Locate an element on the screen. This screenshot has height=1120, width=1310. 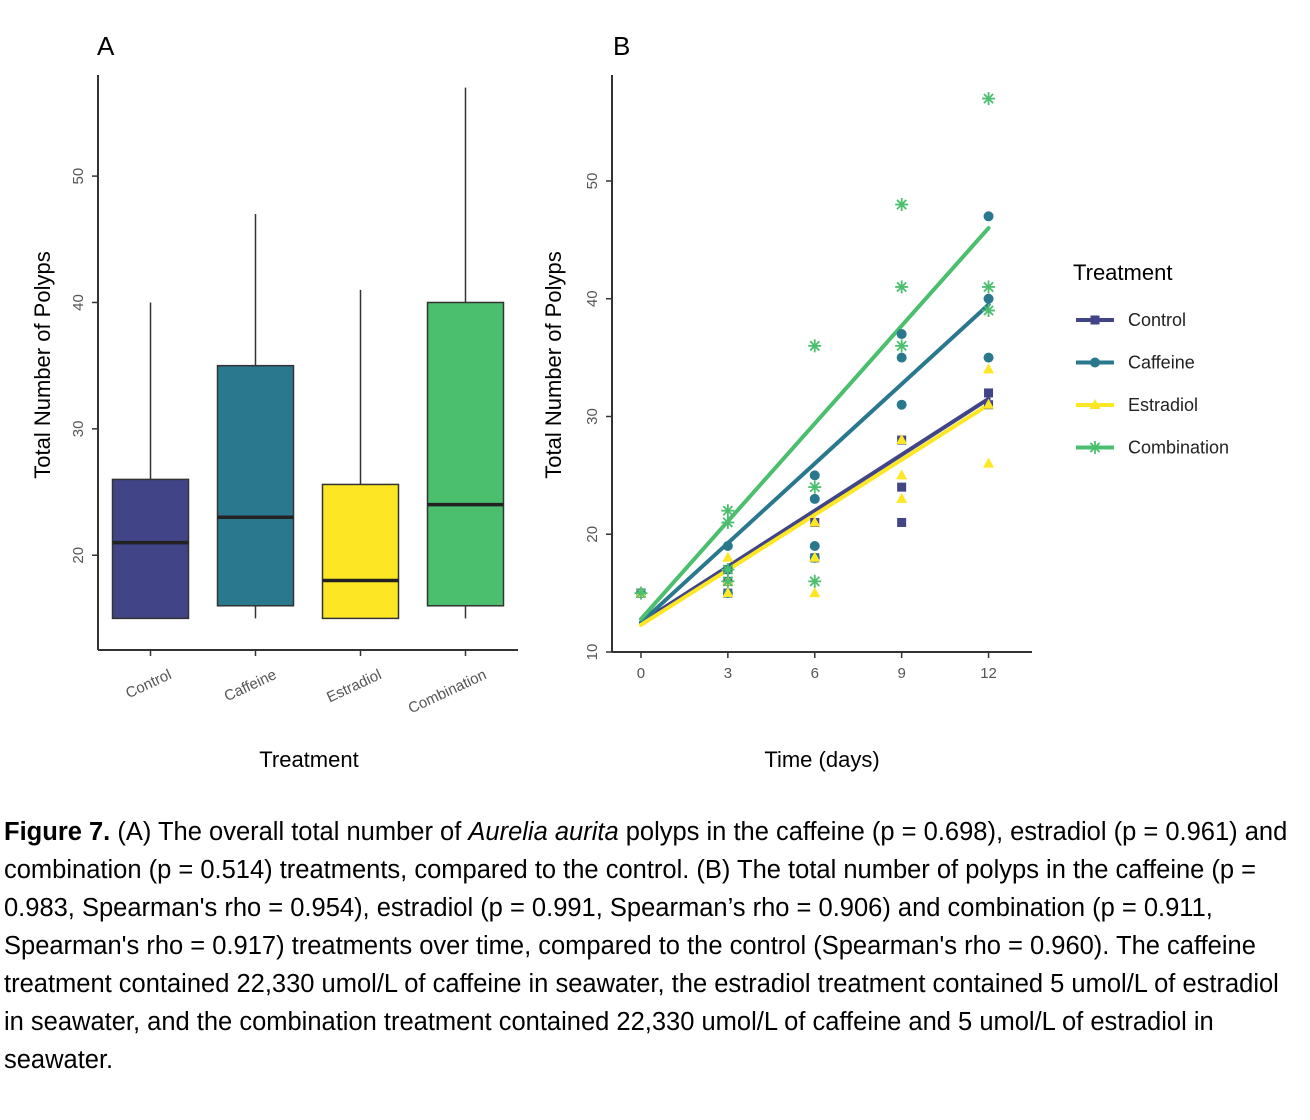
y-tick-label-30: 30 is located at coordinates (78, 429).